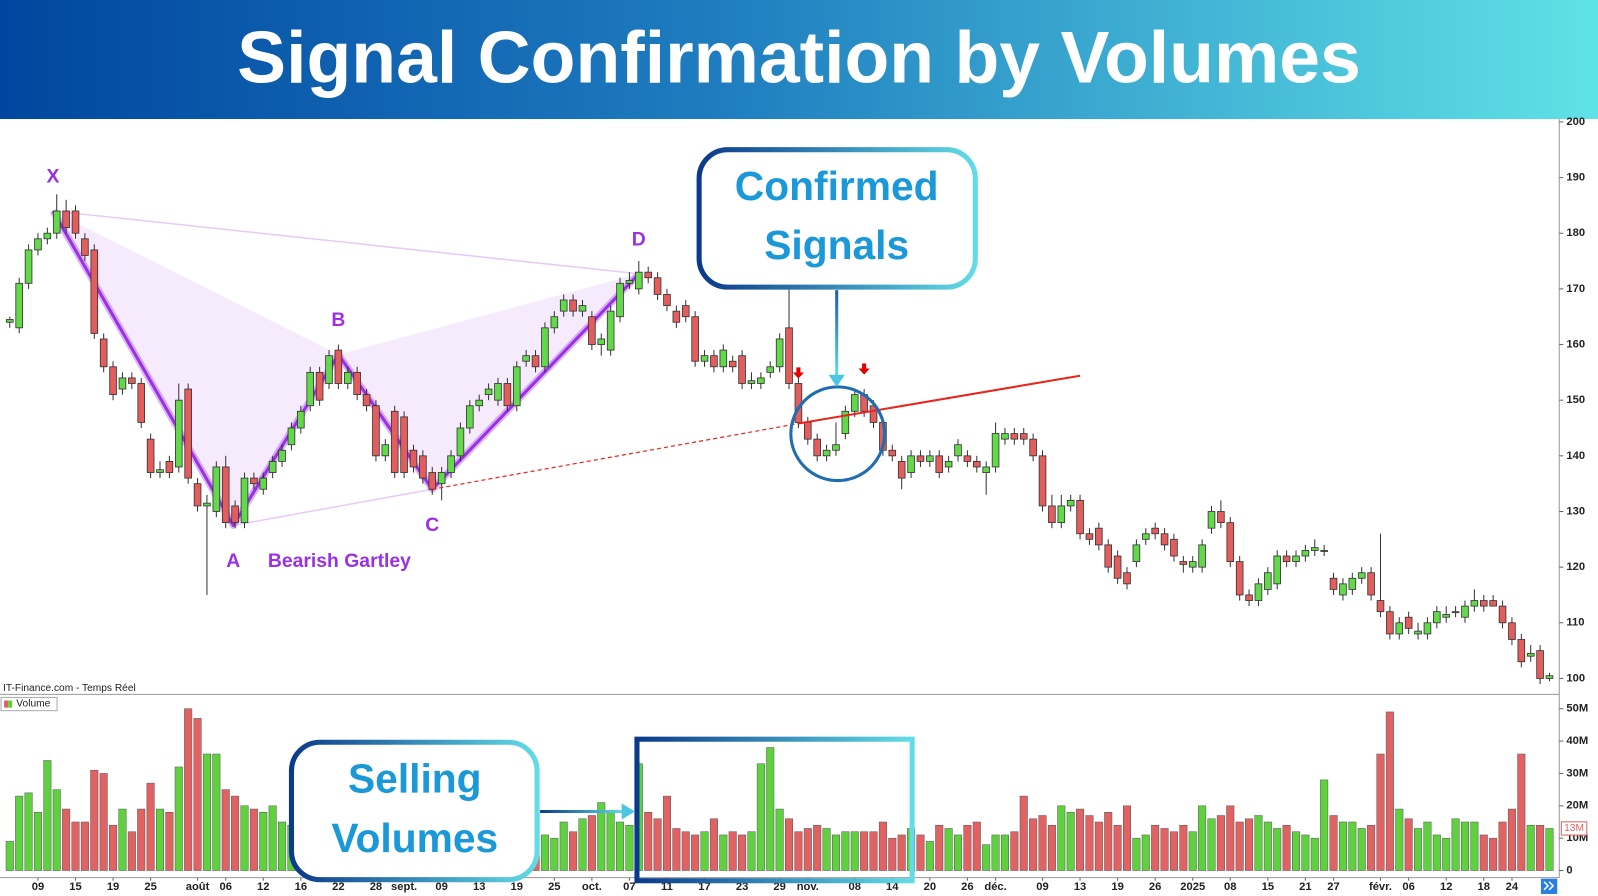 The height and width of the screenshot is (896, 1598). Describe the element at coordinates (69, 688) in the screenshot. I see `source-label: IT-Finance.com - Temps Réel` at that location.